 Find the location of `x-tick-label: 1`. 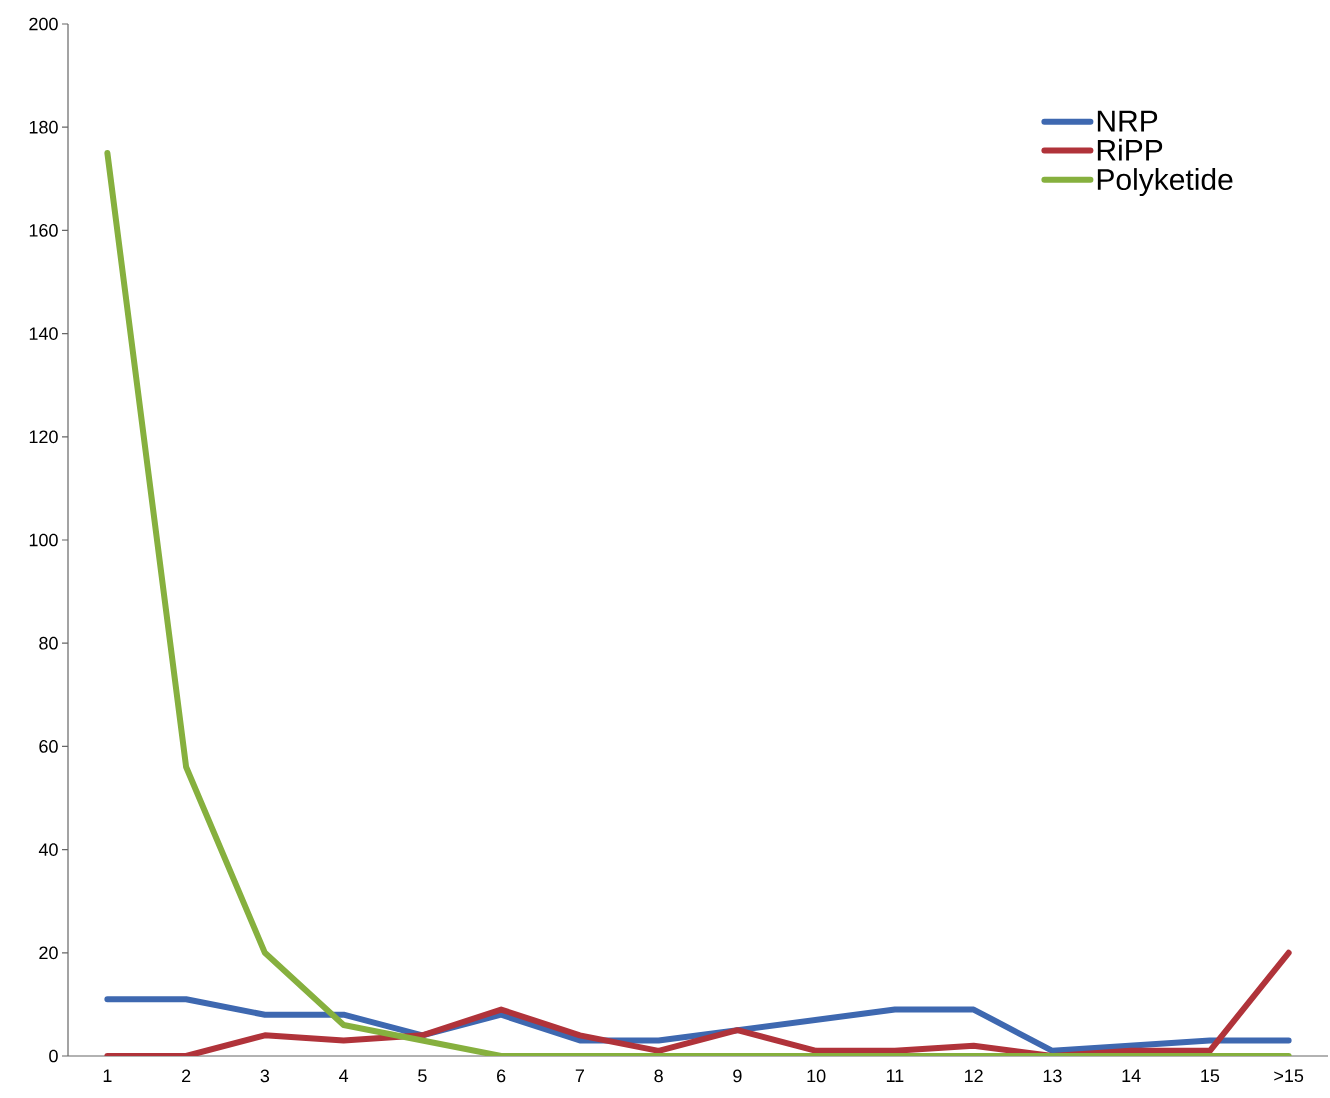

x-tick-label: 1 is located at coordinates (107, 1075).